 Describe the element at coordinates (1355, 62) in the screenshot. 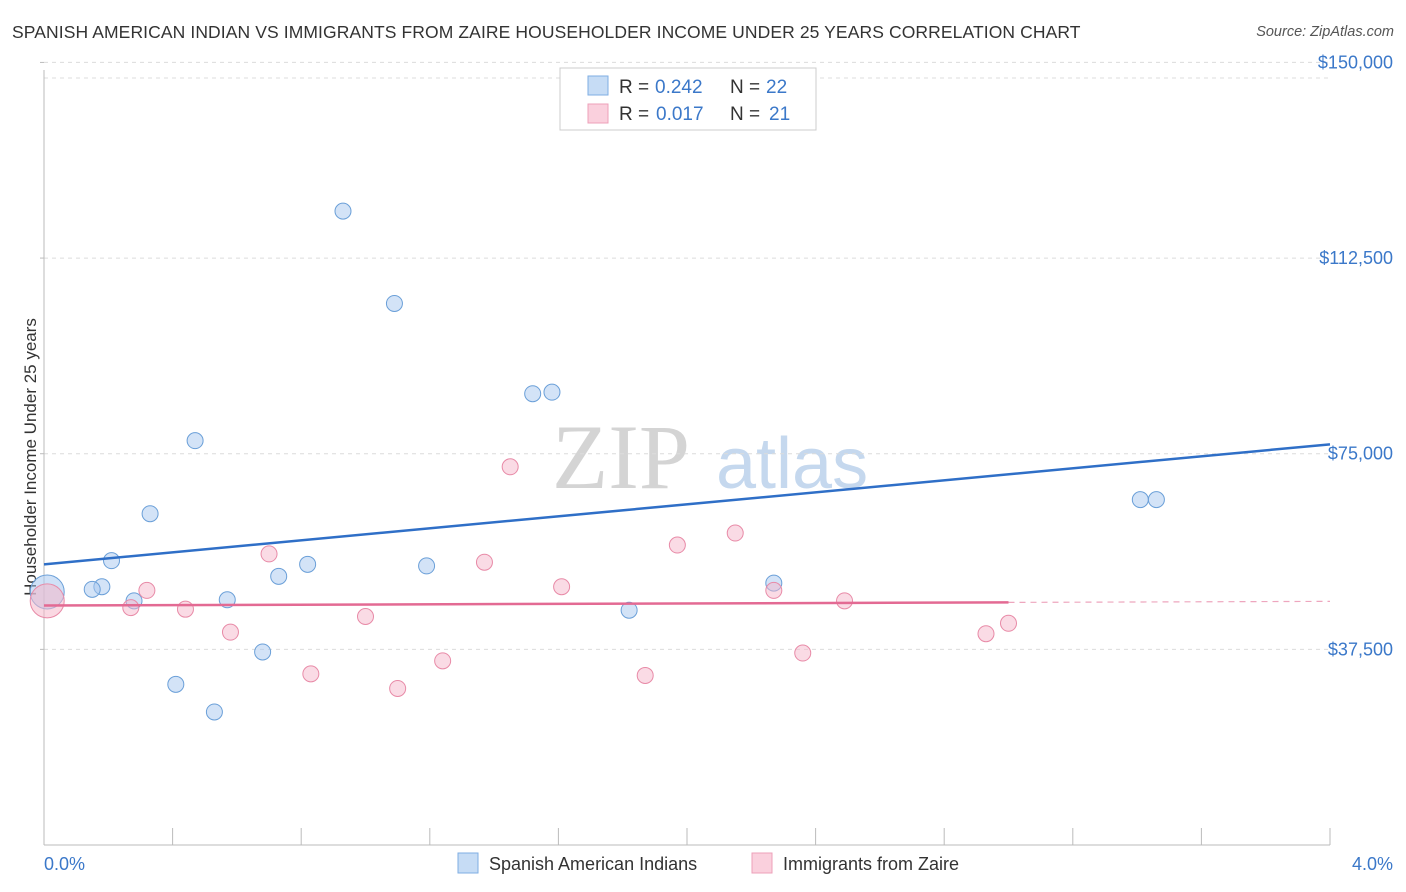

I see `y-tick-label-3: $150,000` at that location.